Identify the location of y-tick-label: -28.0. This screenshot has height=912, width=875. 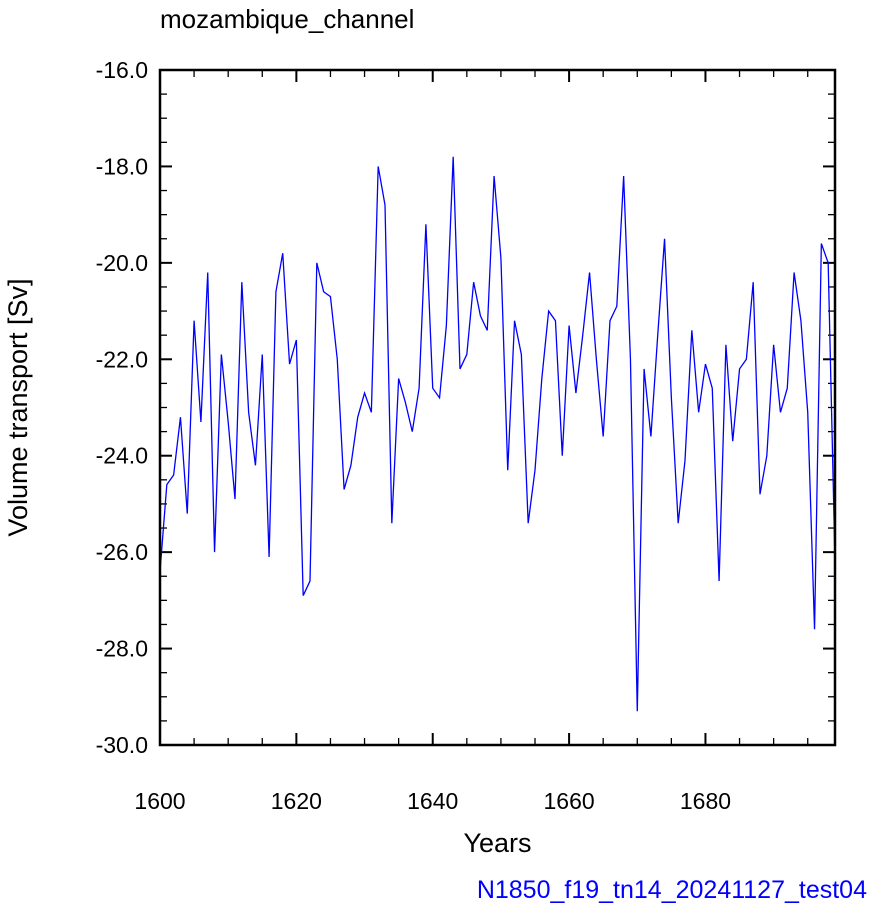
(122, 649).